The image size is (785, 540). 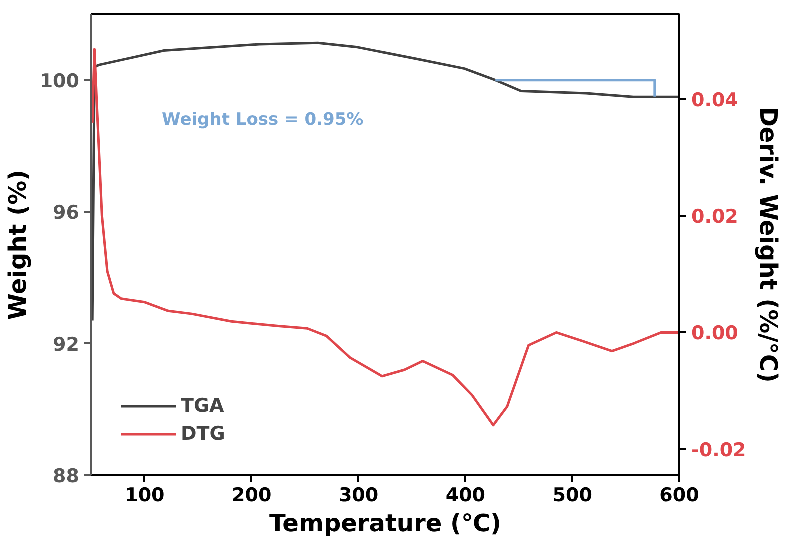 What do you see at coordinates (466, 495) in the screenshot?
I see `x-tick-label: 400` at bounding box center [466, 495].